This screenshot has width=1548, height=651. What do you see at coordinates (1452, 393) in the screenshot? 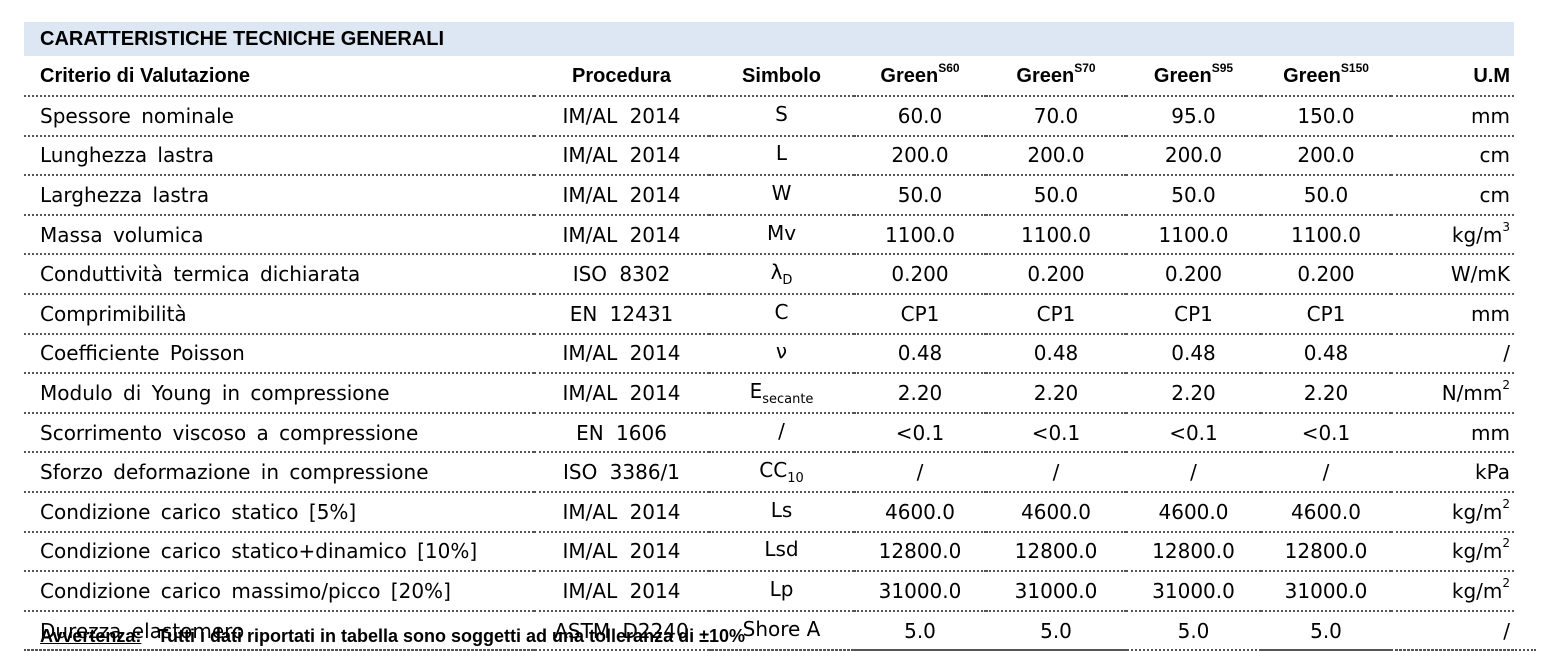
I see `row-um: N/mm2` at bounding box center [1452, 393].